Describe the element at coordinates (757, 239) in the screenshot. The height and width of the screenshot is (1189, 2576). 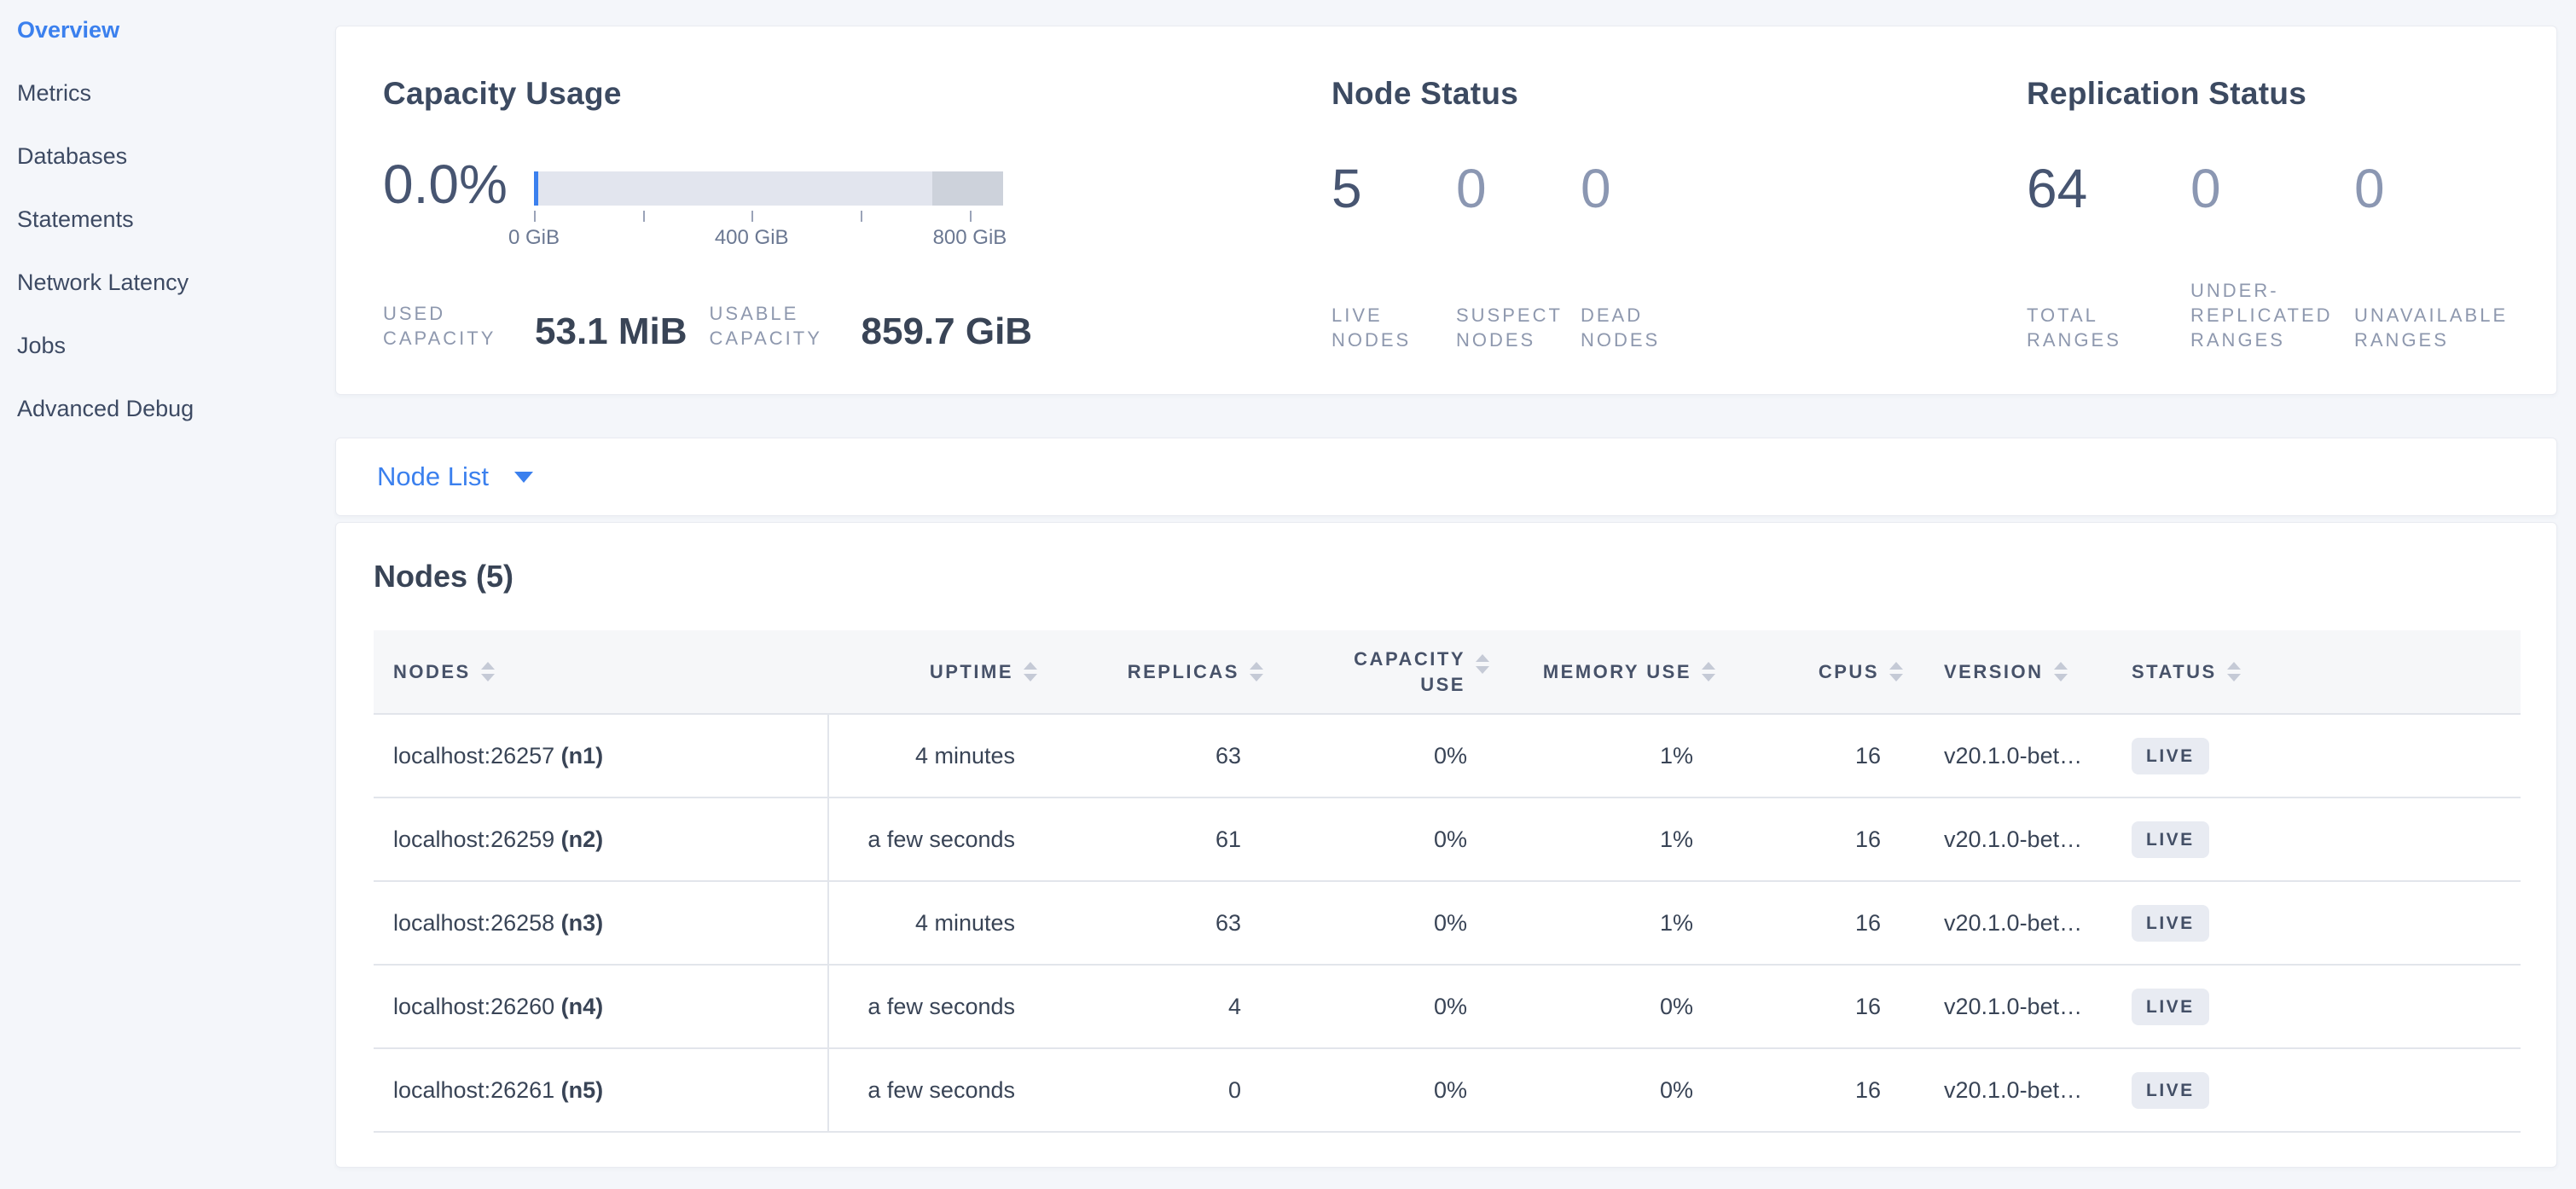
I see `capacity-axis-labels: 0 GiB 400 GiB 800 GiB` at that location.